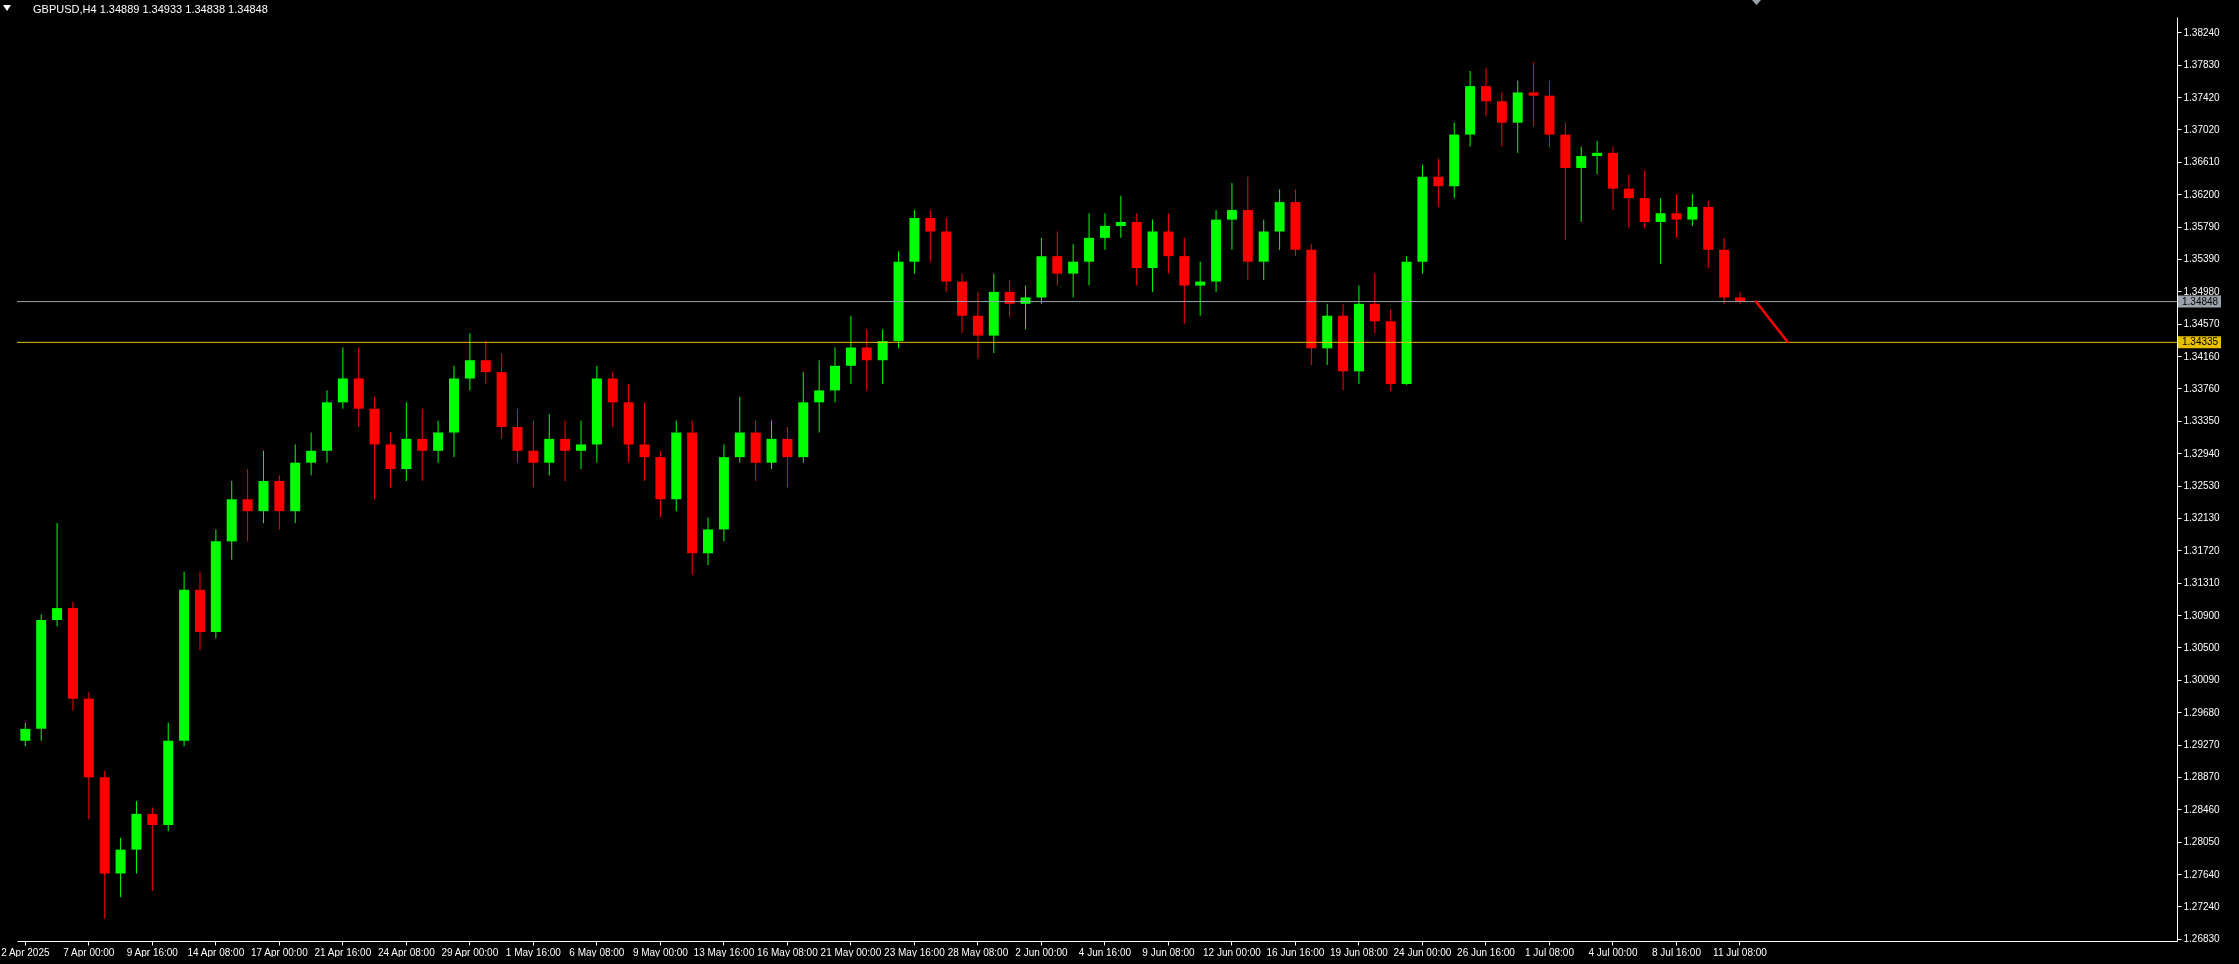  I want to click on x-tick-label: 9 Jun 08:00, so click(1169, 952).